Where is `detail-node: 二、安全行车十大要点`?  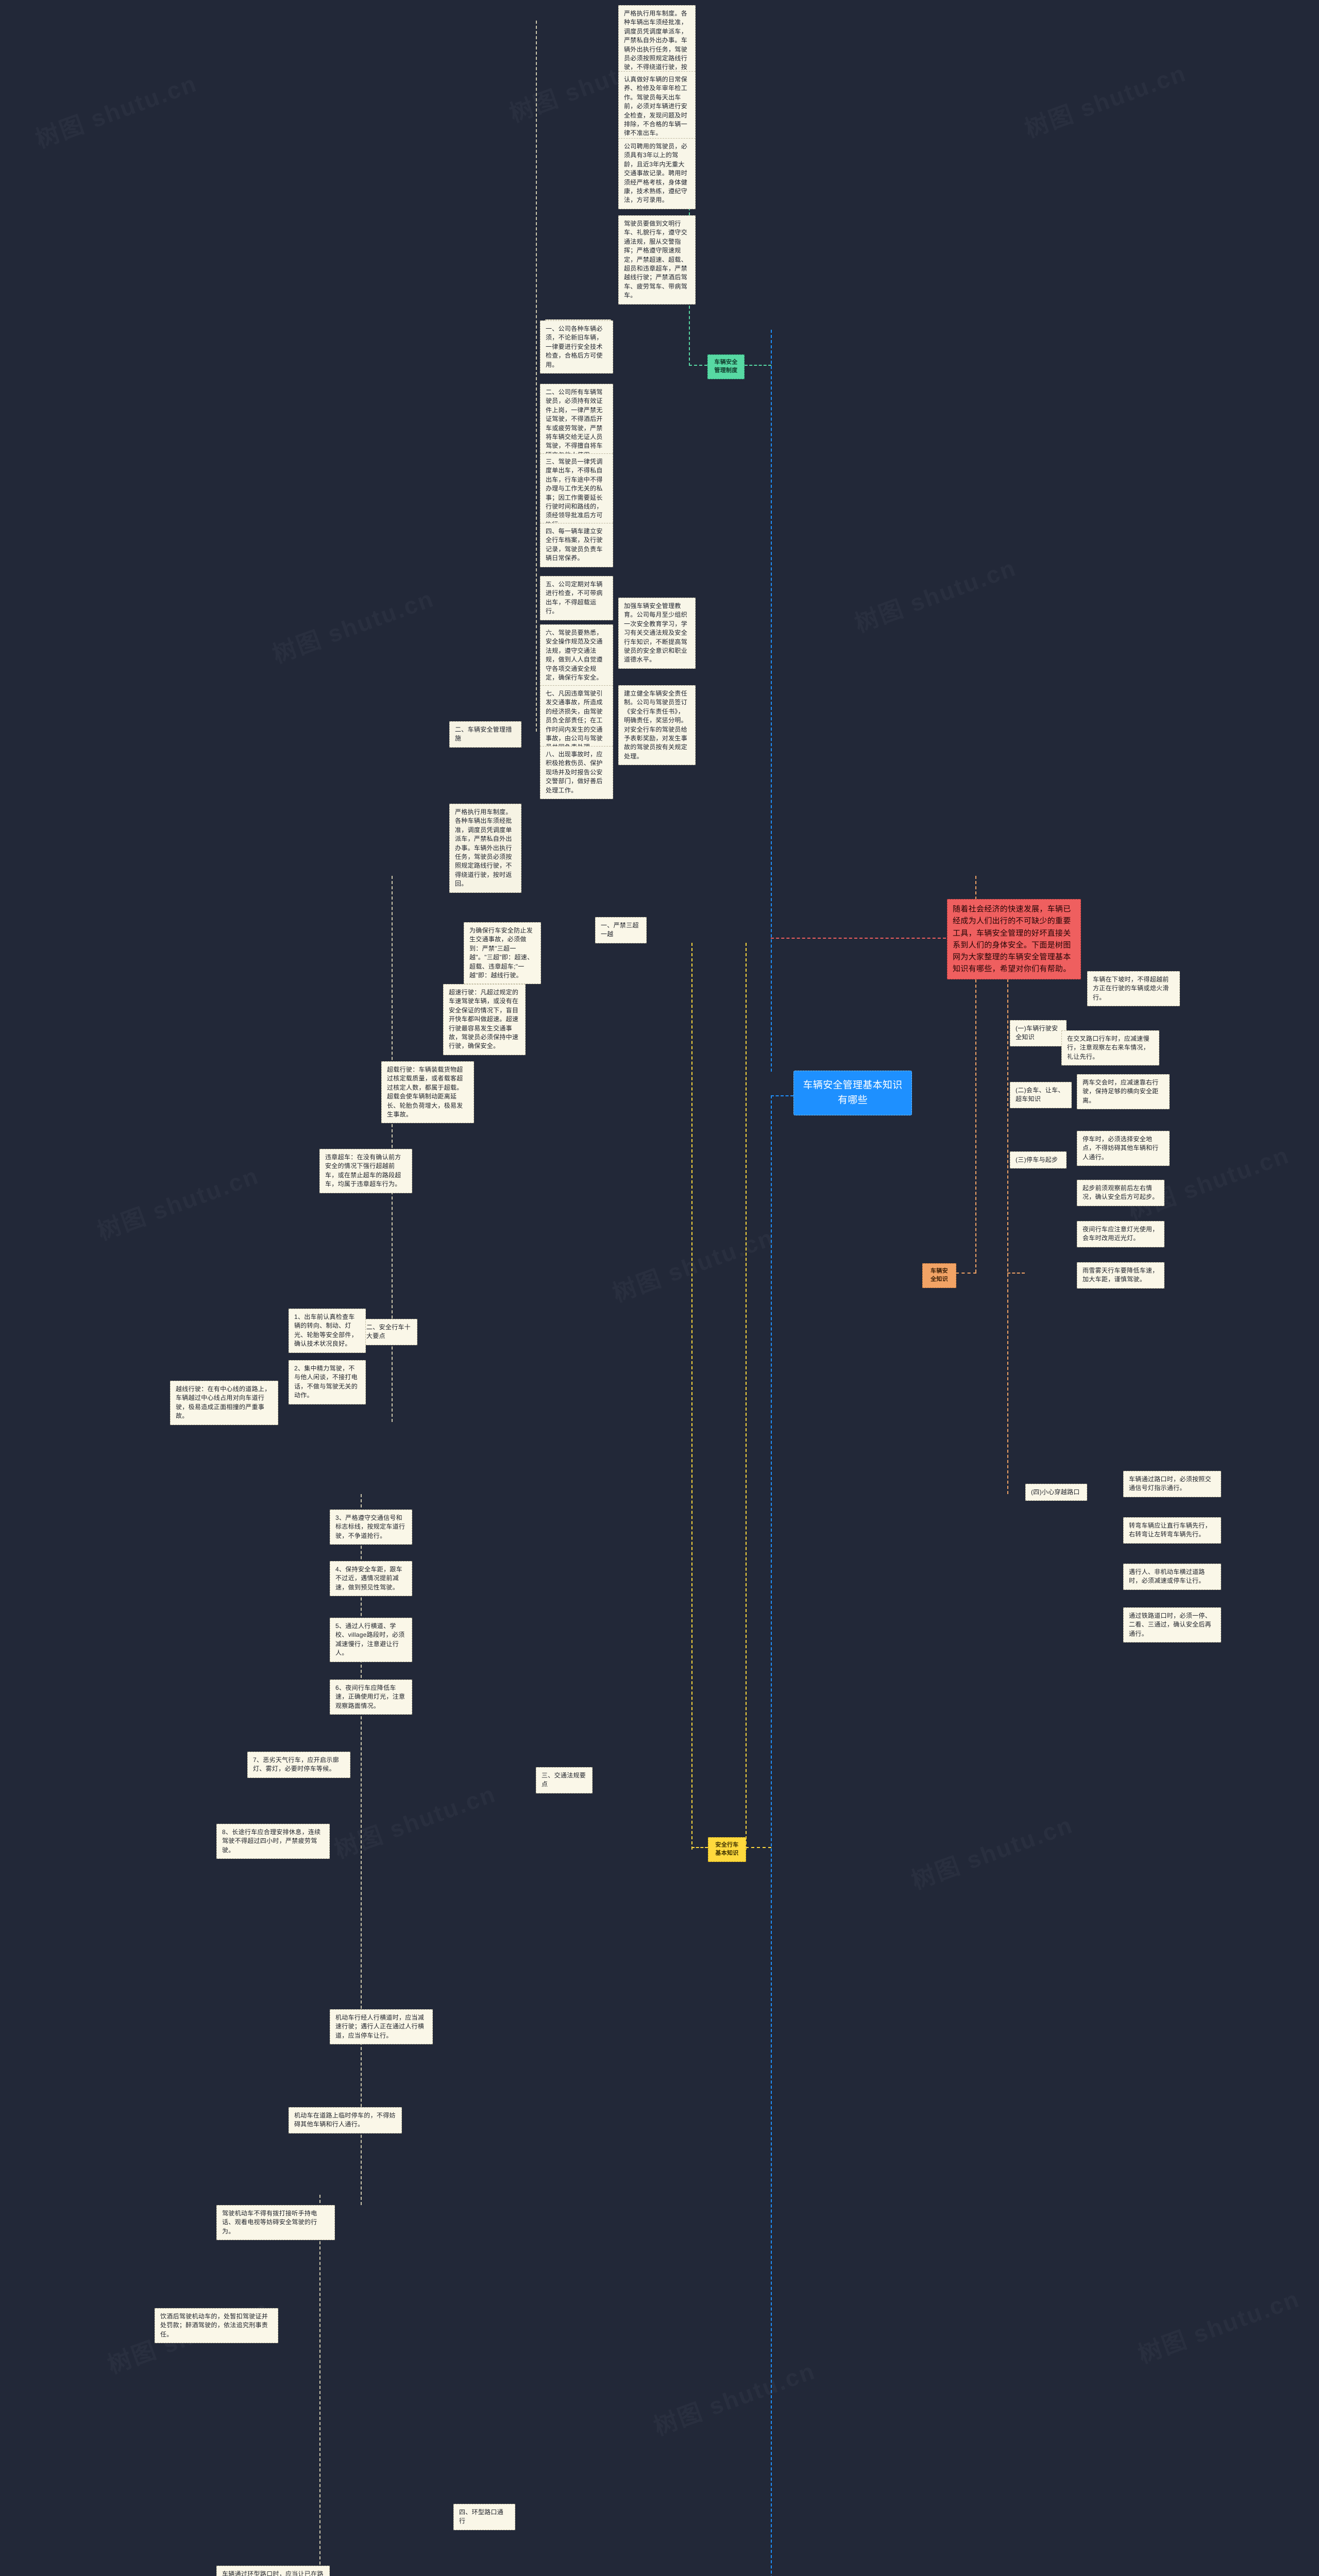 detail-node: 二、安全行车十大要点 is located at coordinates (389, 1332).